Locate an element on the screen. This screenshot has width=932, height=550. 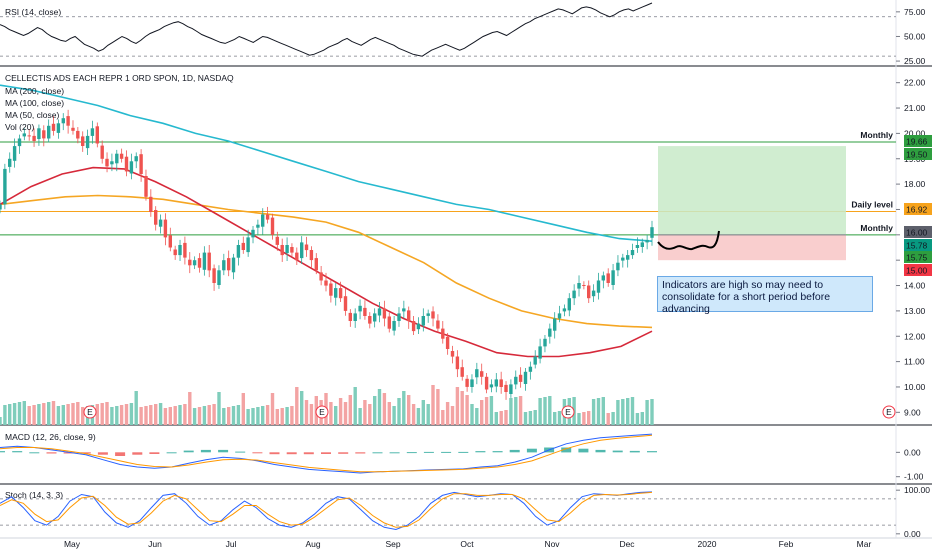
time-axis: May Jun Jul Aug Sep Oct Nov Dec 2020 Feb Mar is located at coordinates (468, 544).